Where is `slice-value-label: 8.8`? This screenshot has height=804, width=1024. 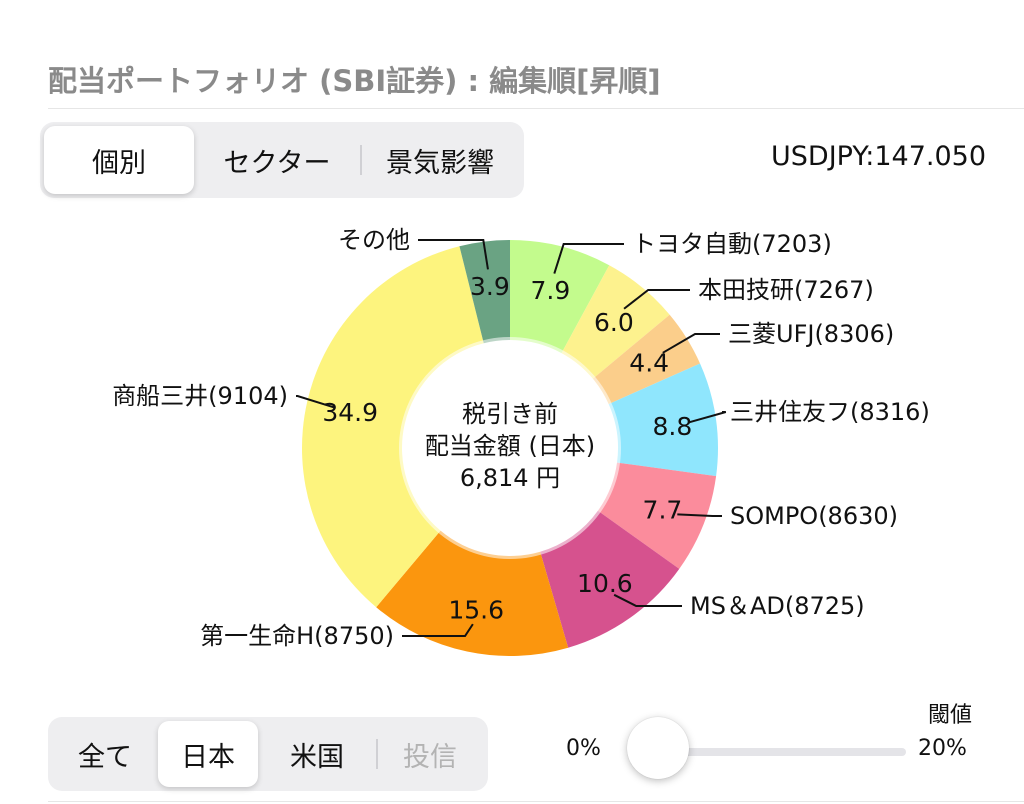 slice-value-label: 8.8 is located at coordinates (672, 426).